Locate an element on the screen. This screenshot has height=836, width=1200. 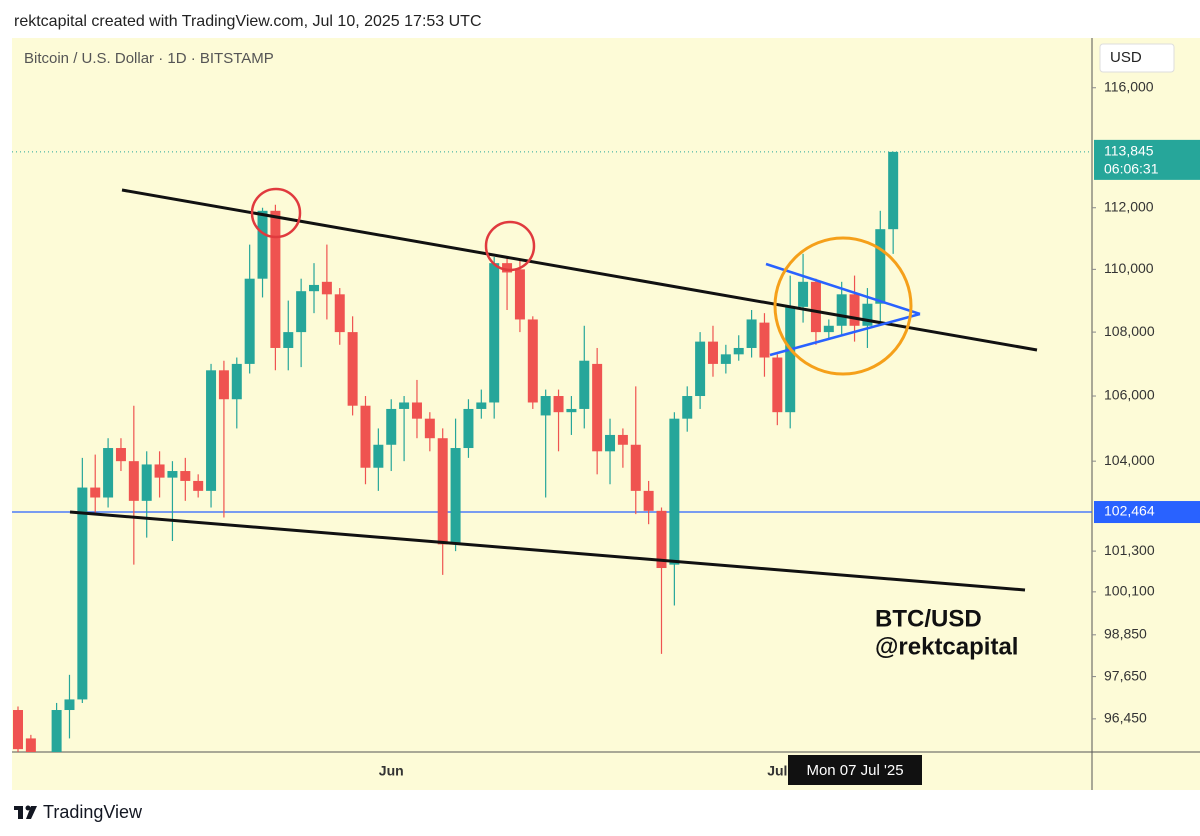
lower-trendline is located at coordinates (547, 551).